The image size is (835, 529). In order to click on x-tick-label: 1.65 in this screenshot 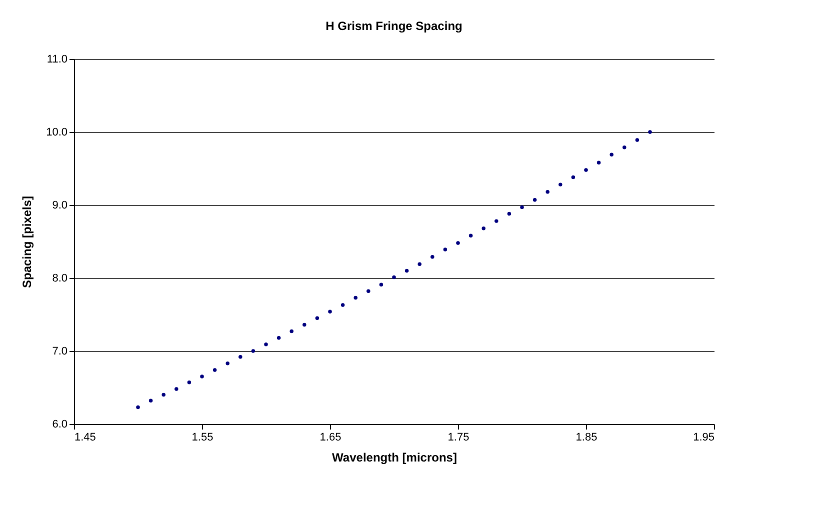, I will do `click(331, 438)`.